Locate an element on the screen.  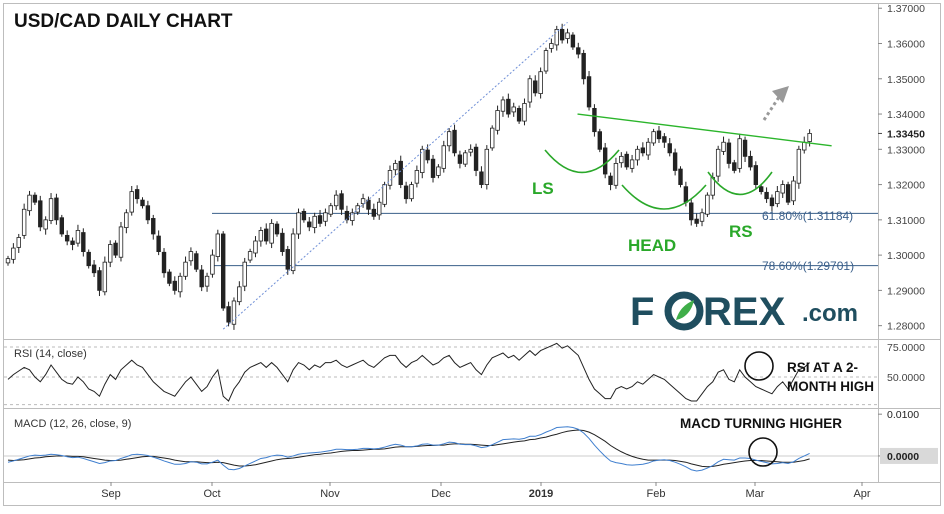
head-curve is located at coordinates (664, 197).